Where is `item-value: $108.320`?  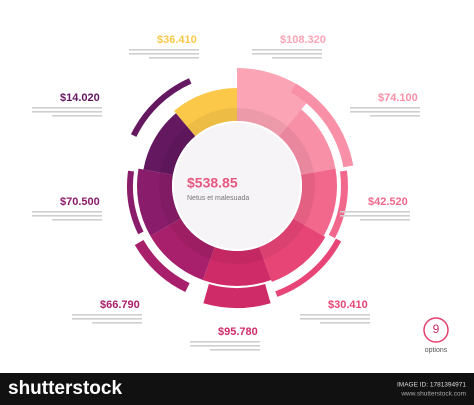 item-value: $108.320 is located at coordinates (303, 40).